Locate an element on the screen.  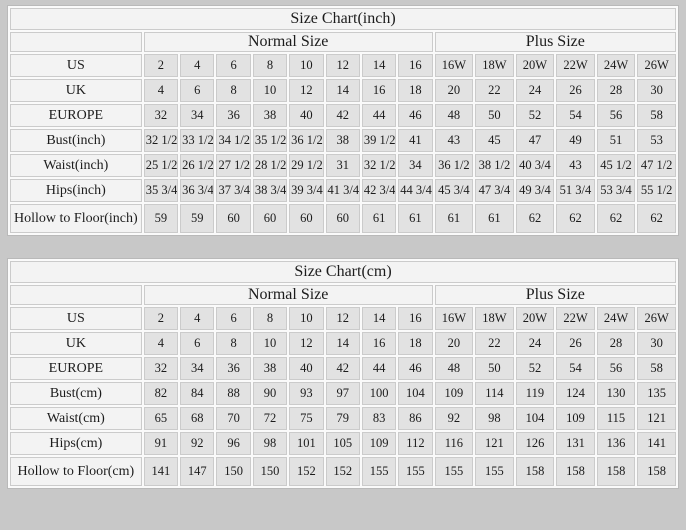
size-cell: 35 3/4 is located at coordinates (161, 190).